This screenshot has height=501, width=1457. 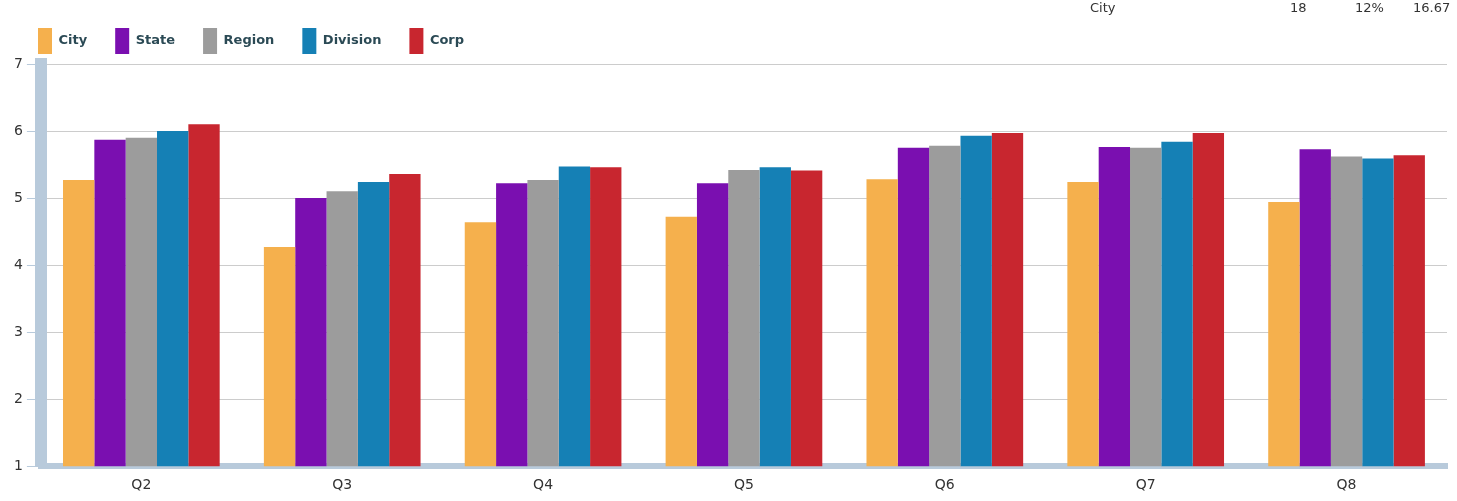 I want to click on legend-label: City, so click(x=73, y=40).